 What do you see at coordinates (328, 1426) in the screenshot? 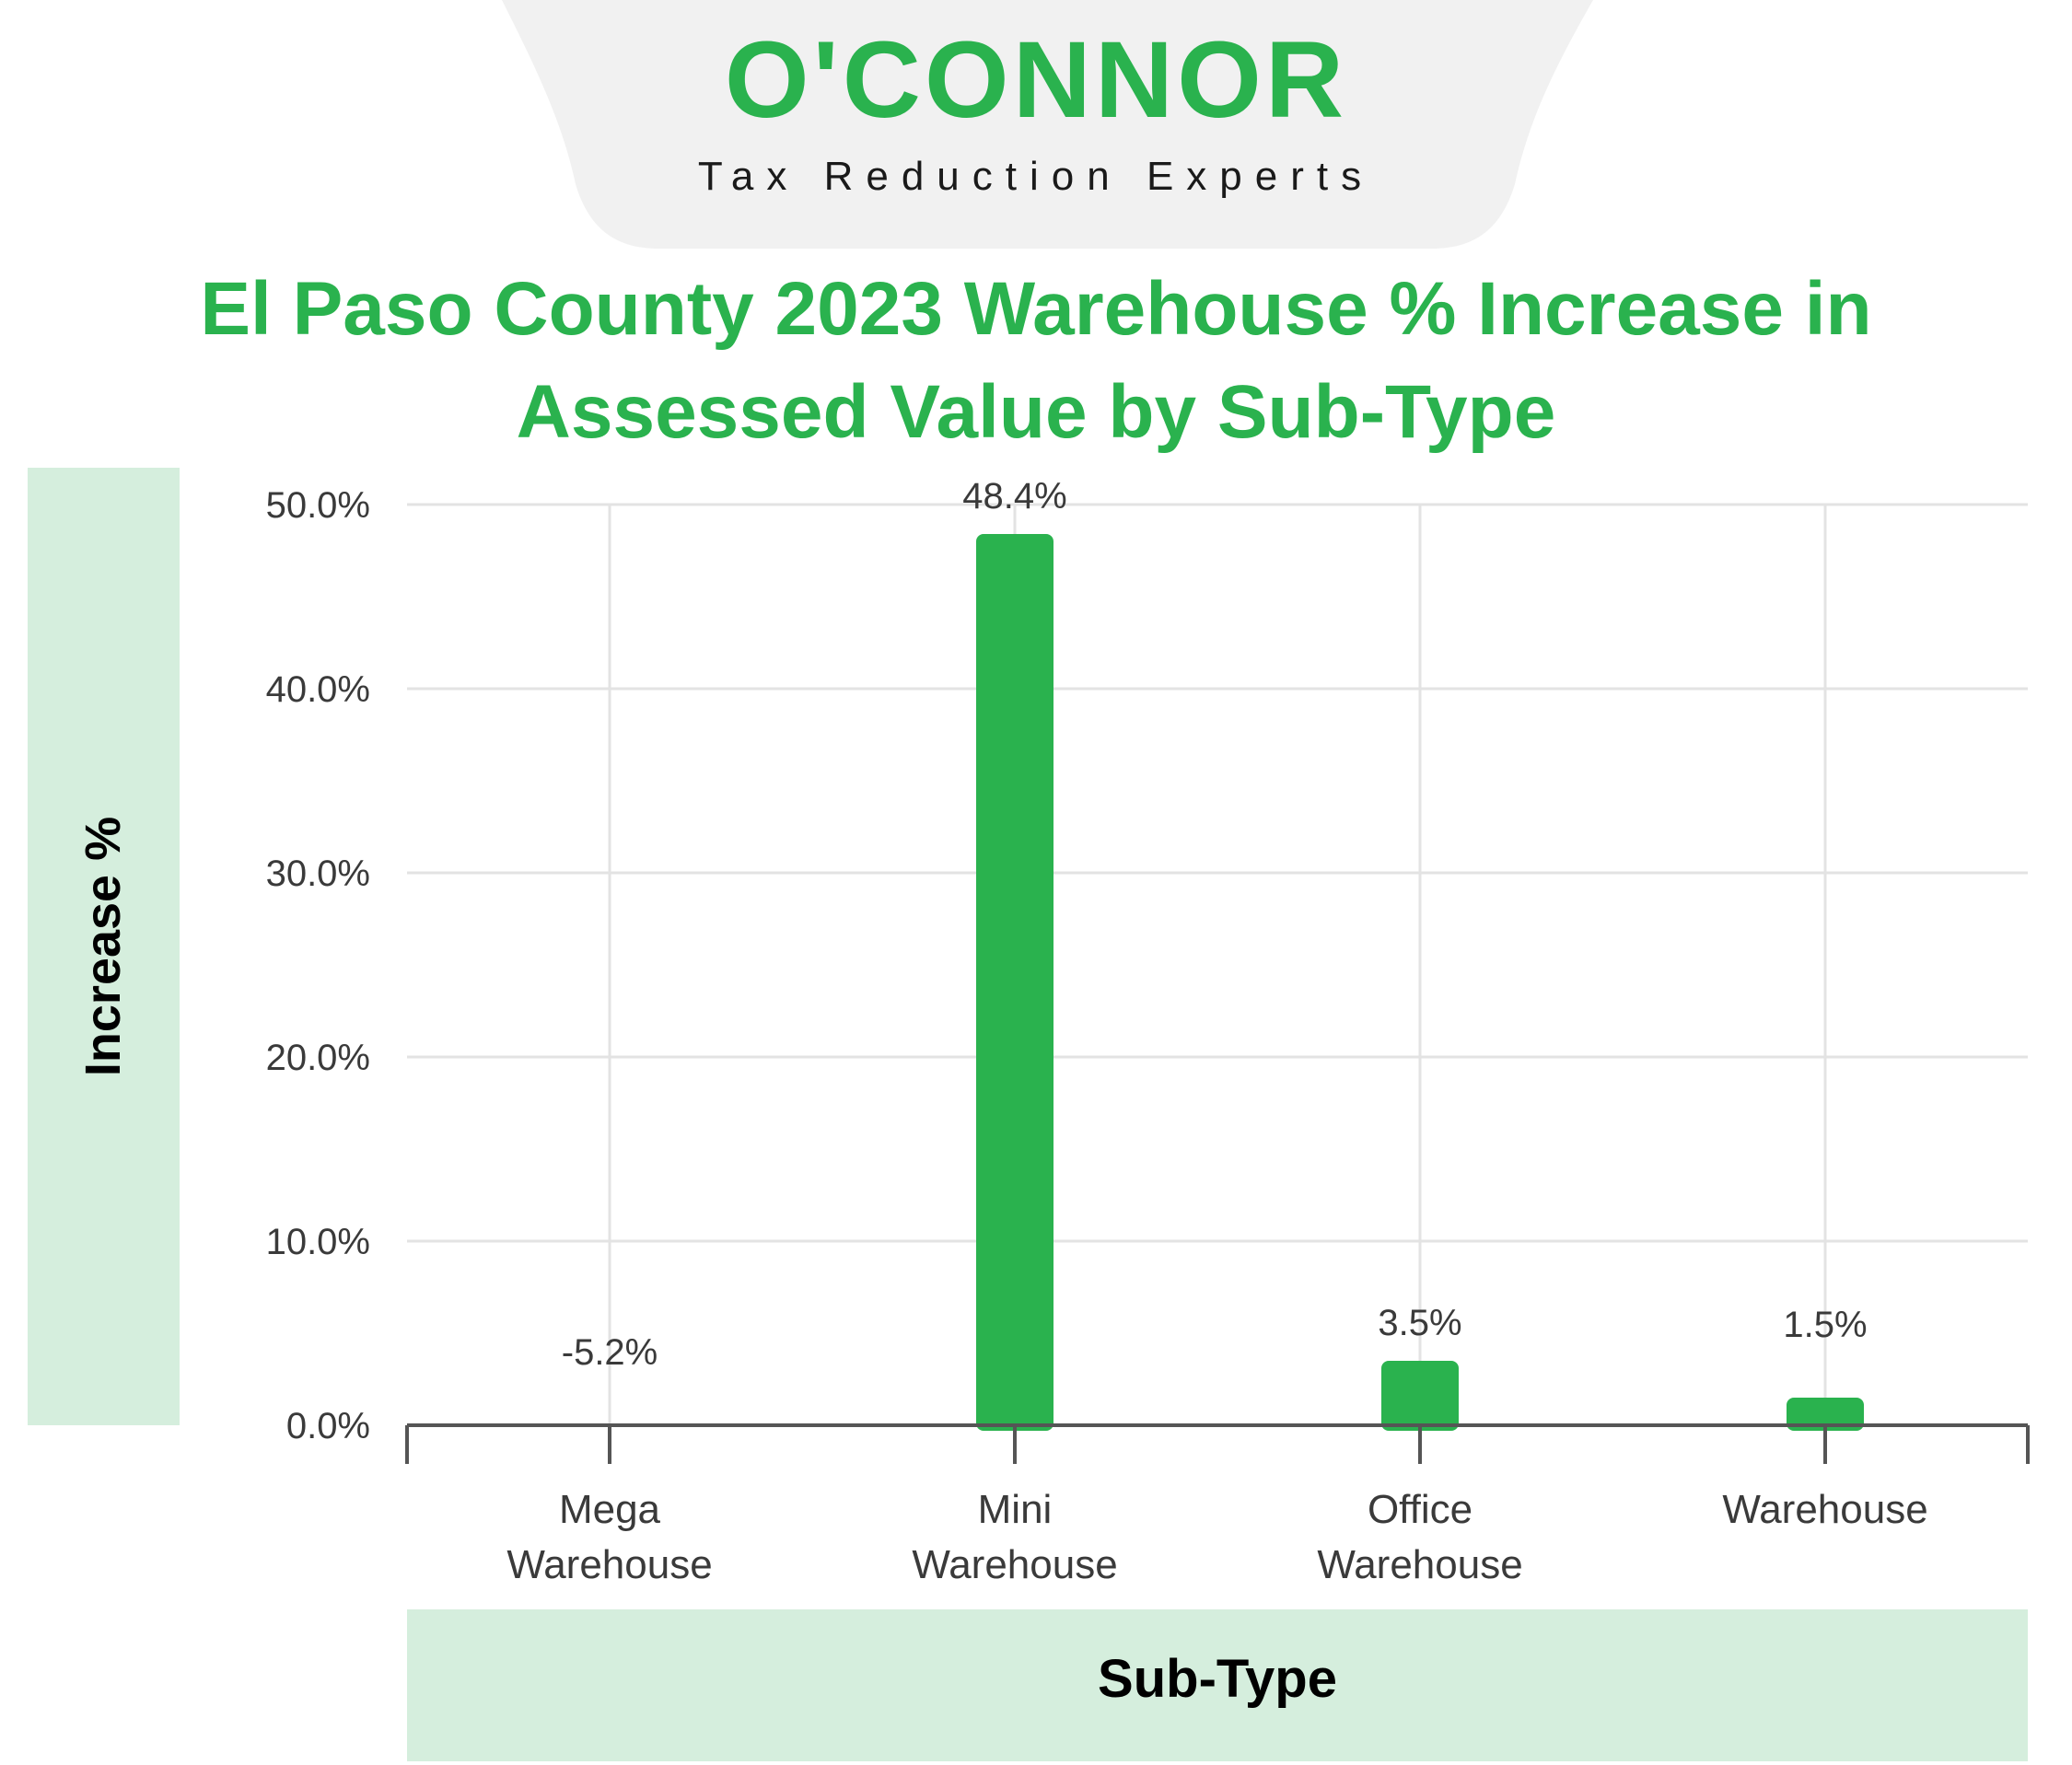
I see `y-tick-label: 0.0%` at bounding box center [328, 1426].